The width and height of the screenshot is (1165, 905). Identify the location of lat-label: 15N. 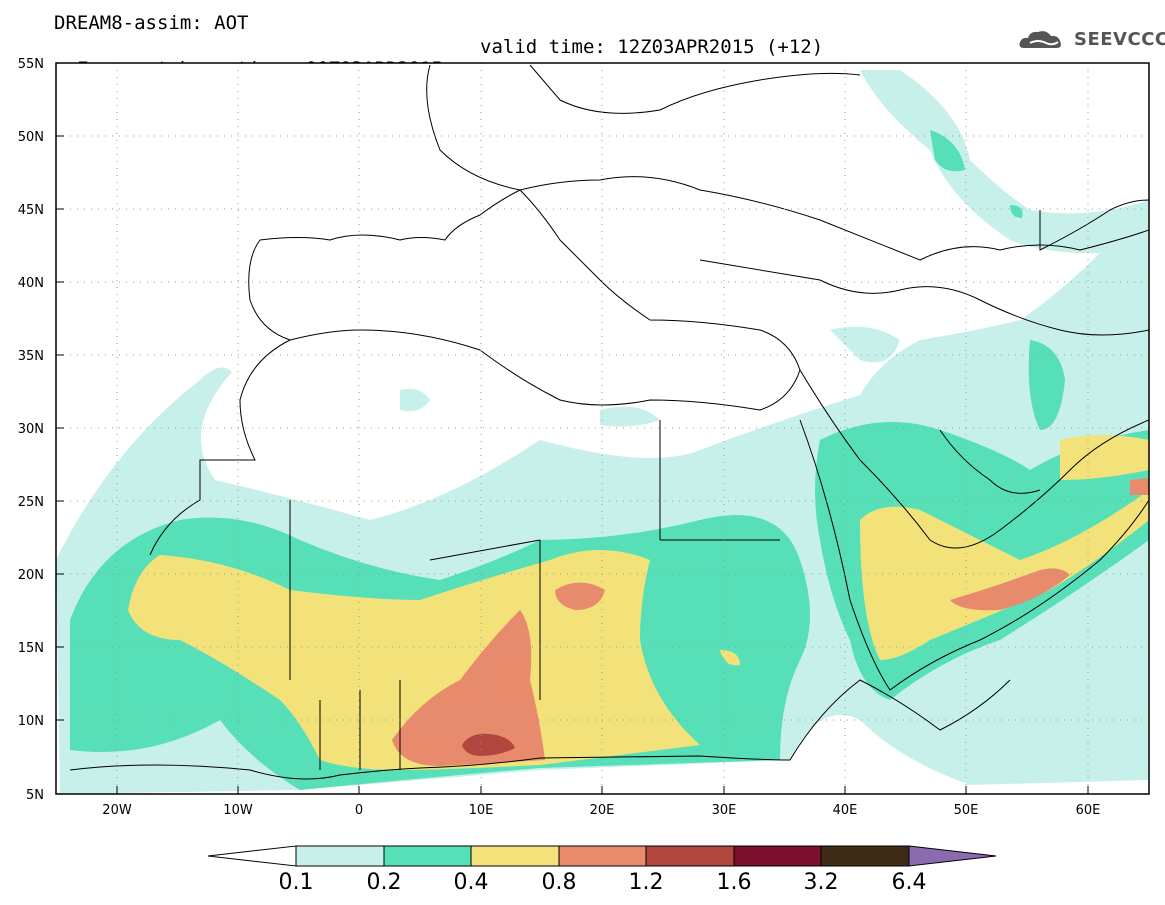
(31, 648).